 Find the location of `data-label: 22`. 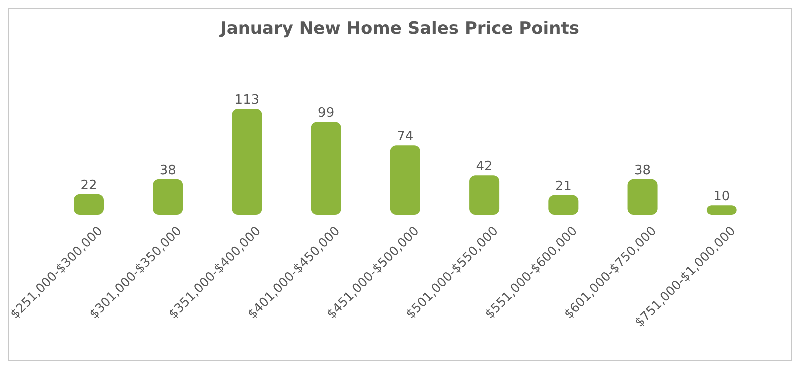

data-label: 22 is located at coordinates (89, 186).